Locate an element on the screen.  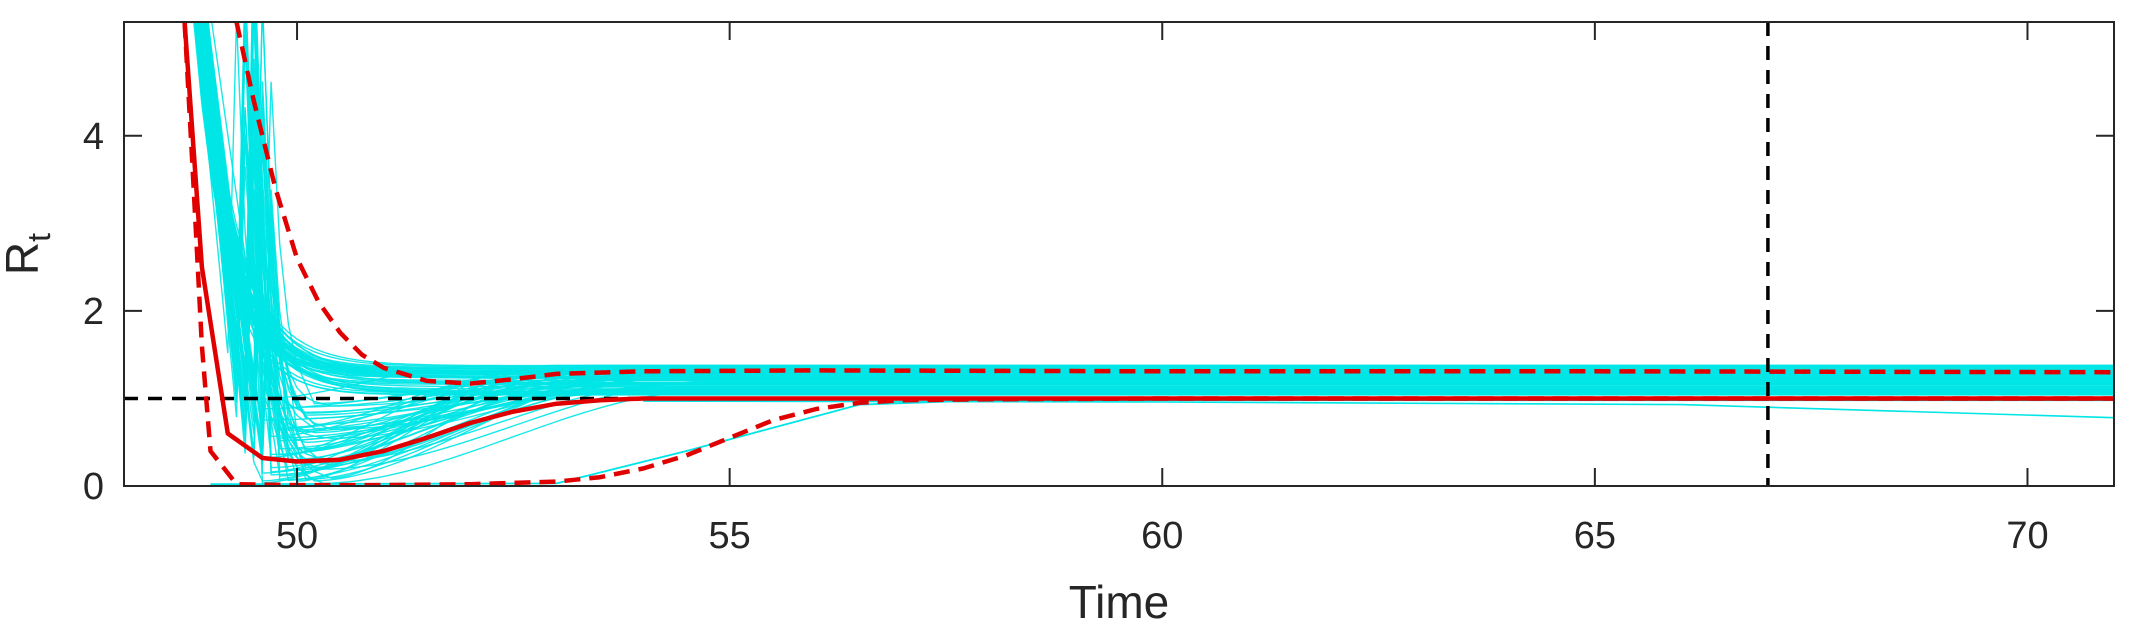
y-axis-label: Rt is located at coordinates (28, 254).